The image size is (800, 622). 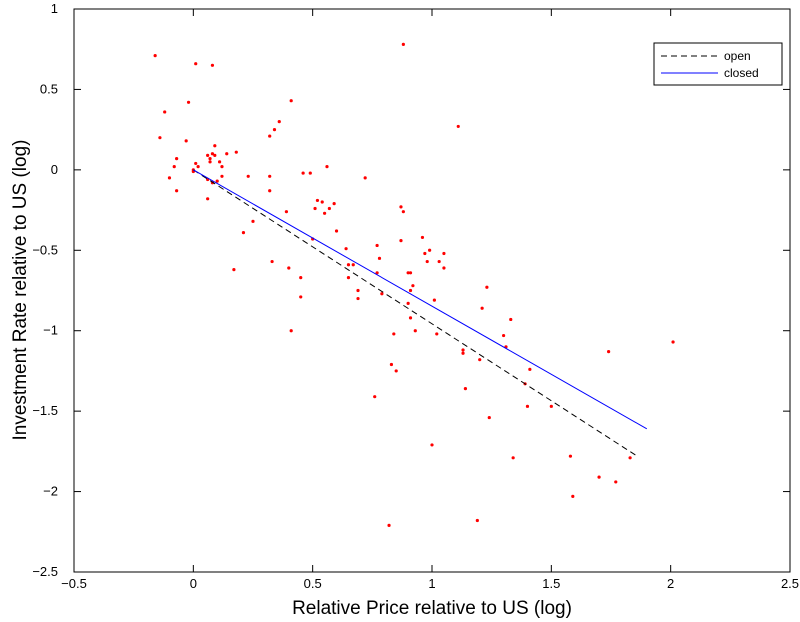 I want to click on y-tick-label: −1.5, so click(x=45, y=410).